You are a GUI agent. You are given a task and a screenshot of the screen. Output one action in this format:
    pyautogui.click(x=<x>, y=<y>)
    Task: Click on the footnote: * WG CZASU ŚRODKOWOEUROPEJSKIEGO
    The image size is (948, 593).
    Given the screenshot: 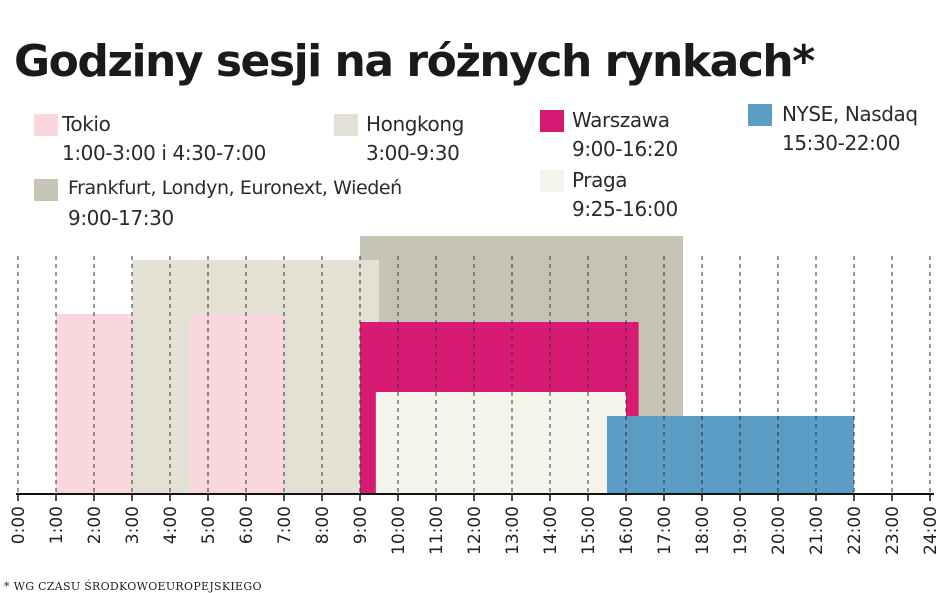 What is the action you would take?
    pyautogui.click(x=133, y=586)
    